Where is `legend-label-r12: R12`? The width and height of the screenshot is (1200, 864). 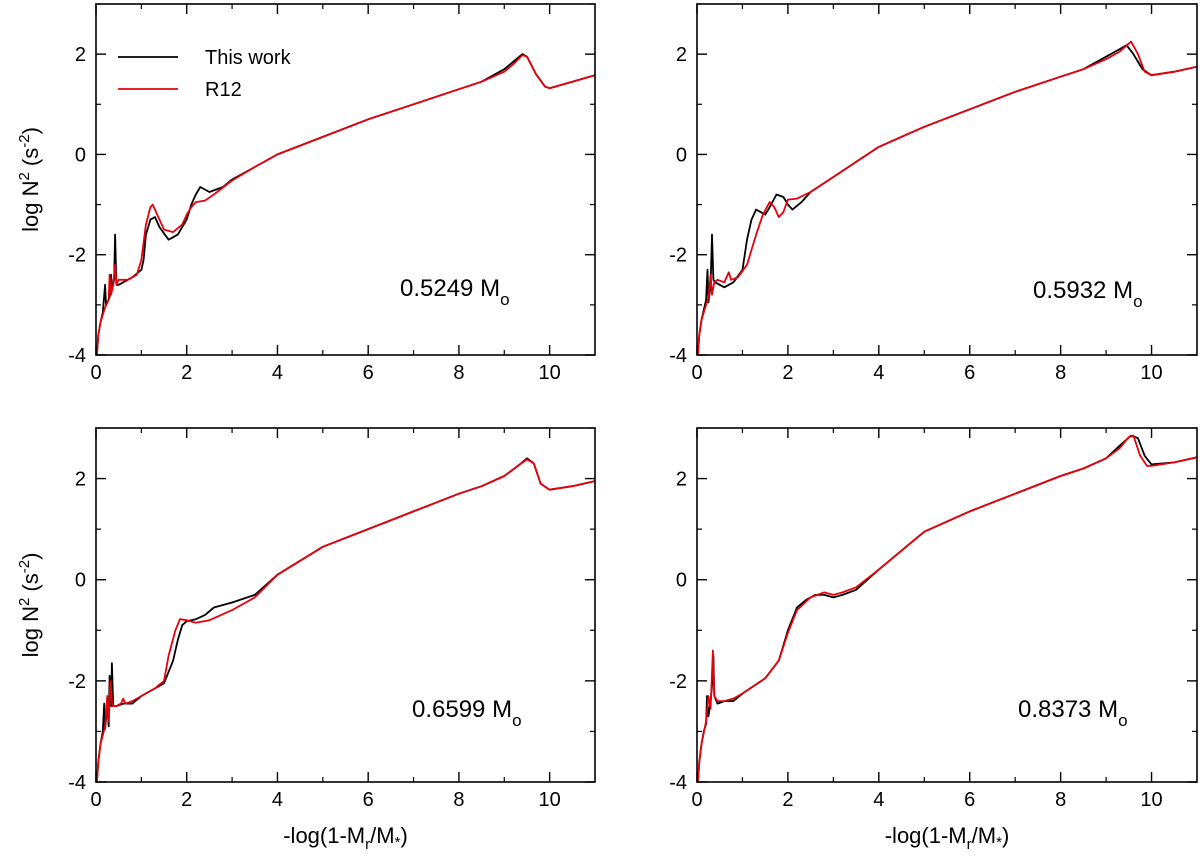
legend-label-r12: R12 is located at coordinates (223, 90).